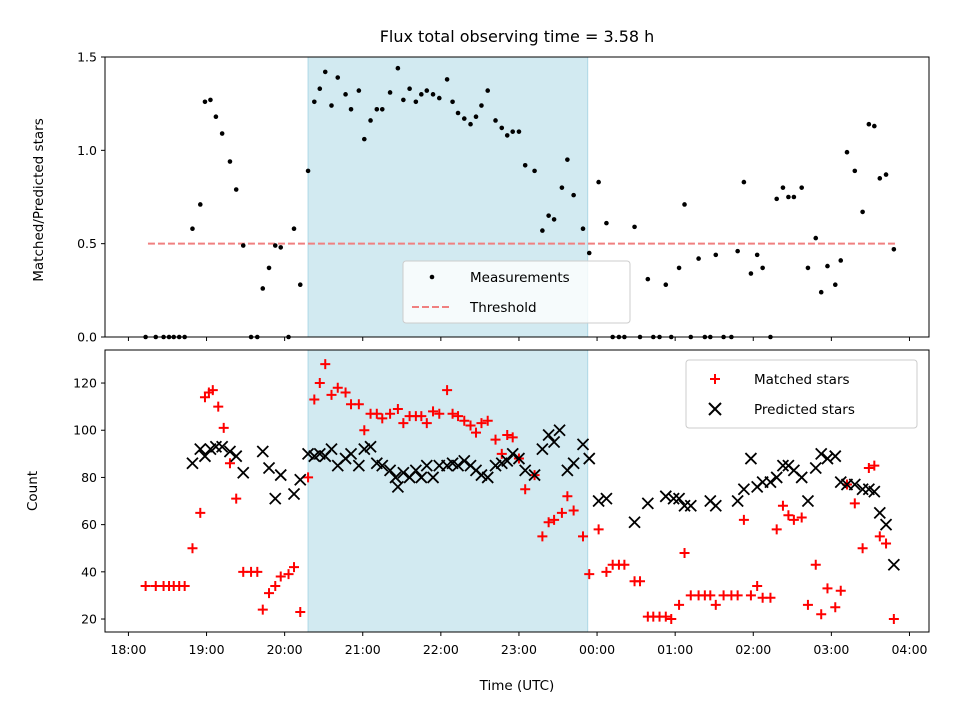  I want to click on top-y-tick-label: 1.5, so click(87, 57).